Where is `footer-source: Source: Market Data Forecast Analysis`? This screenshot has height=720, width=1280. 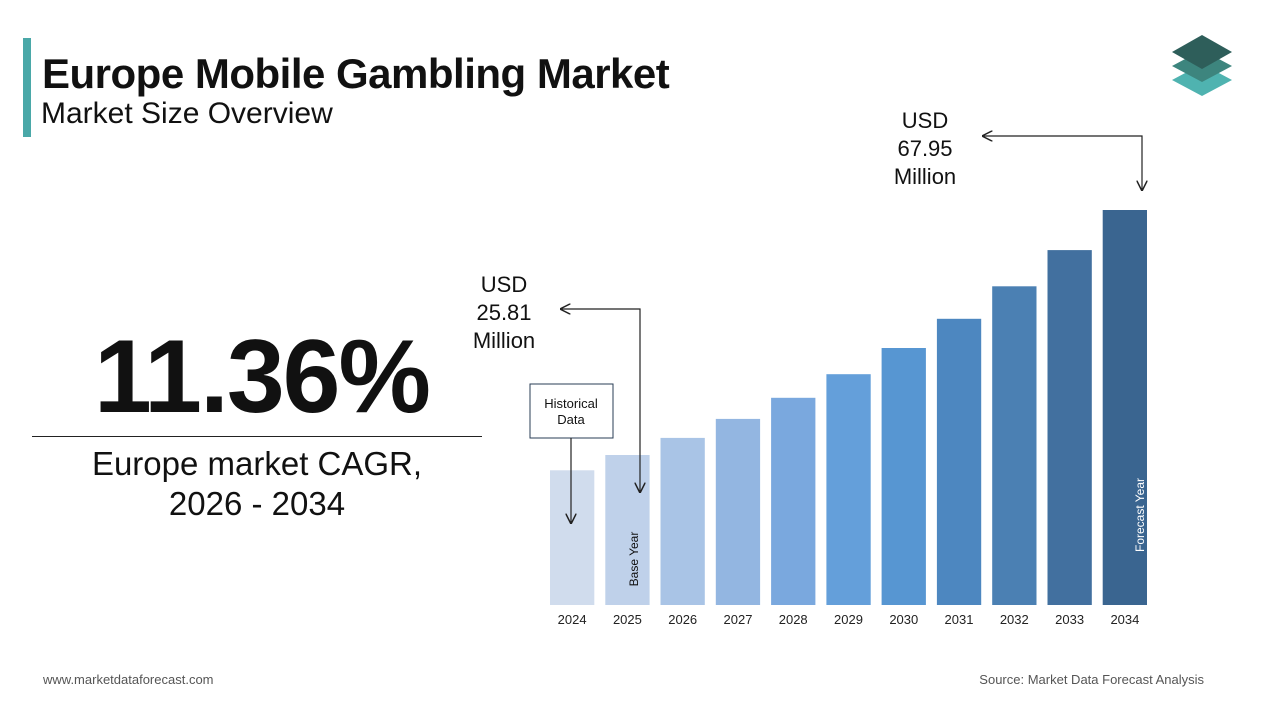
footer-source: Source: Market Data Forecast Analysis is located at coordinates (1091, 679).